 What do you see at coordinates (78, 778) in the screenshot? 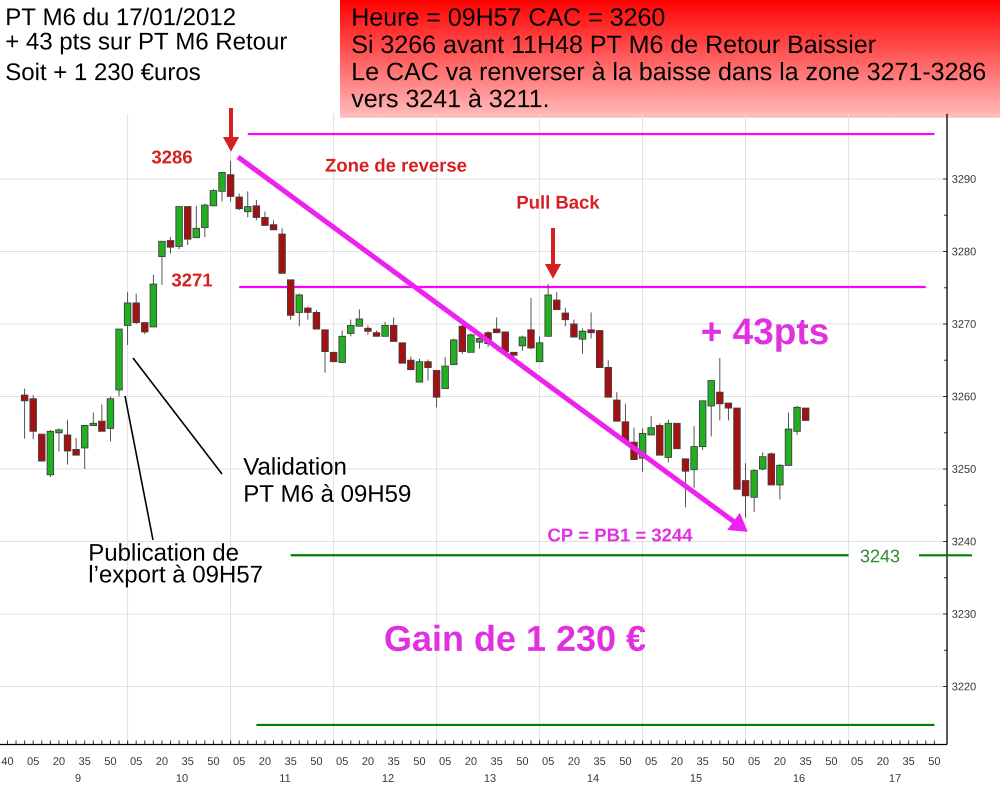
I see `text: 9` at bounding box center [78, 778].